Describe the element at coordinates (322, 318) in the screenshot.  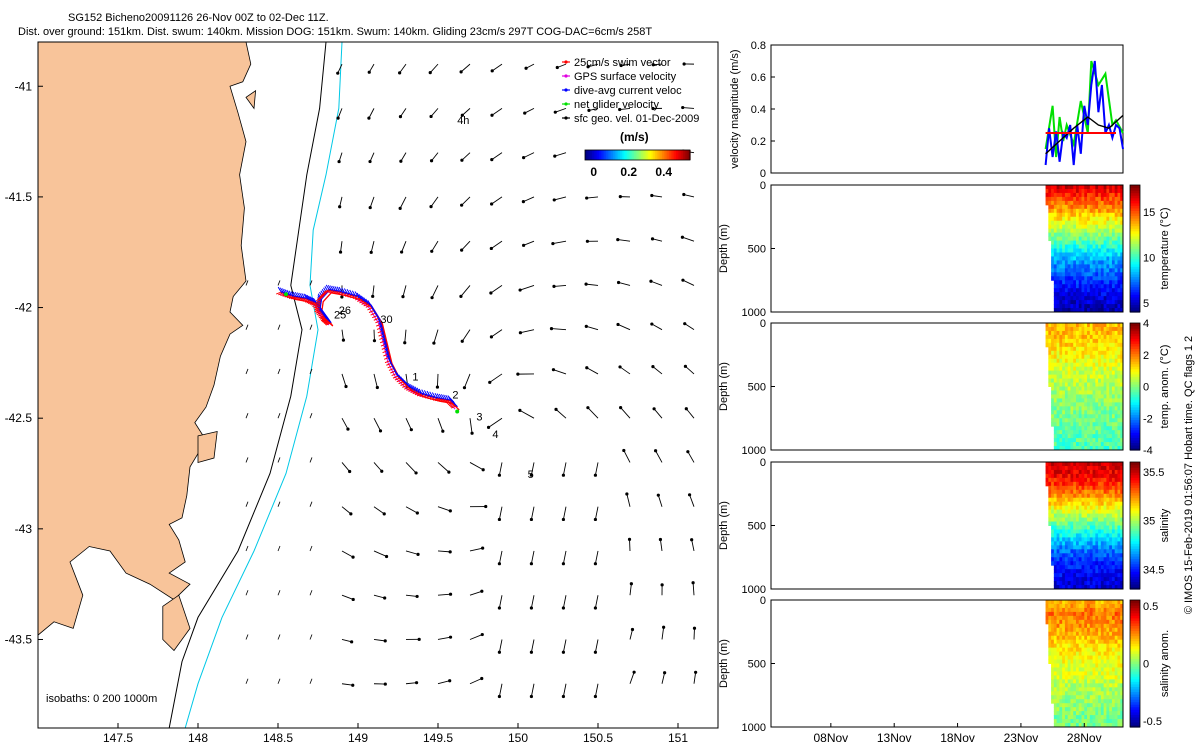
I see `swim-vector` at that location.